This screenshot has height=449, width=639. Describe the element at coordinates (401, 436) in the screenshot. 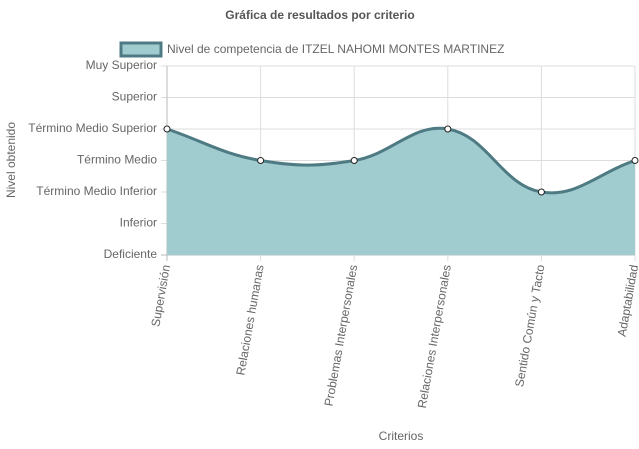

I see `x-axis-title: Criterios` at that location.